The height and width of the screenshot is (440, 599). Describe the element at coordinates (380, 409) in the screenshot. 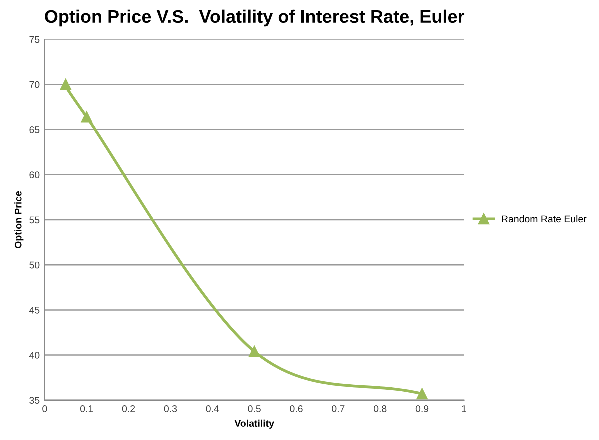

I see `x-tick-label: 0.8` at that location.